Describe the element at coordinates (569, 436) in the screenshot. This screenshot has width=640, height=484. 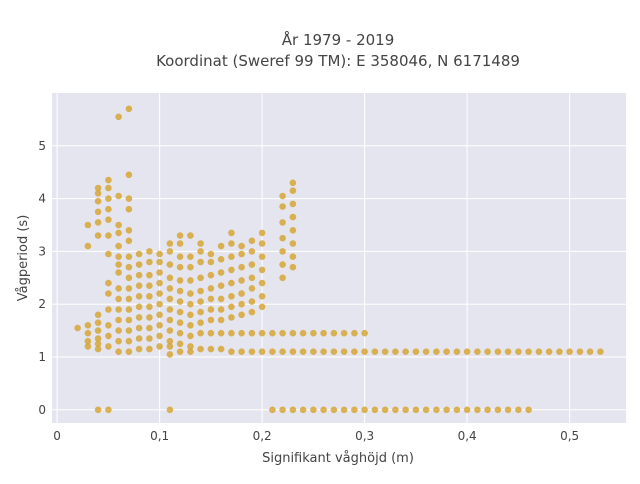
I see `x-tick-label: 0,5` at that location.